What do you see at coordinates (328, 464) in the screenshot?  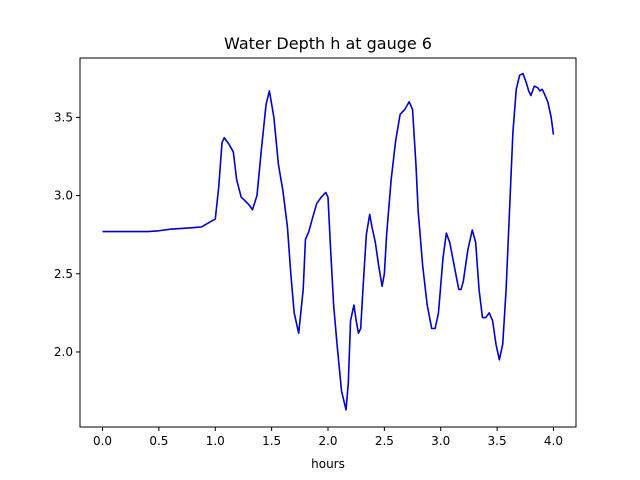 I see `x-axis-label: hours` at bounding box center [328, 464].